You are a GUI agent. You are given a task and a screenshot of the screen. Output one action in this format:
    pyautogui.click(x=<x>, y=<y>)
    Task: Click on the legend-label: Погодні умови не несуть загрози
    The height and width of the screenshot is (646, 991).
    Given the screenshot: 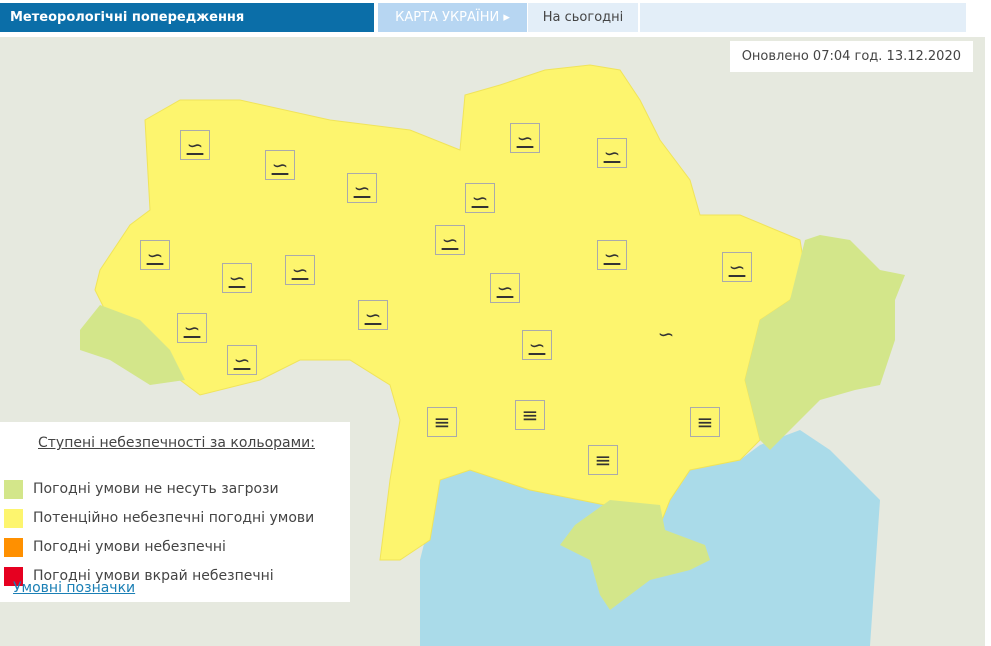 What is the action you would take?
    pyautogui.click(x=156, y=489)
    